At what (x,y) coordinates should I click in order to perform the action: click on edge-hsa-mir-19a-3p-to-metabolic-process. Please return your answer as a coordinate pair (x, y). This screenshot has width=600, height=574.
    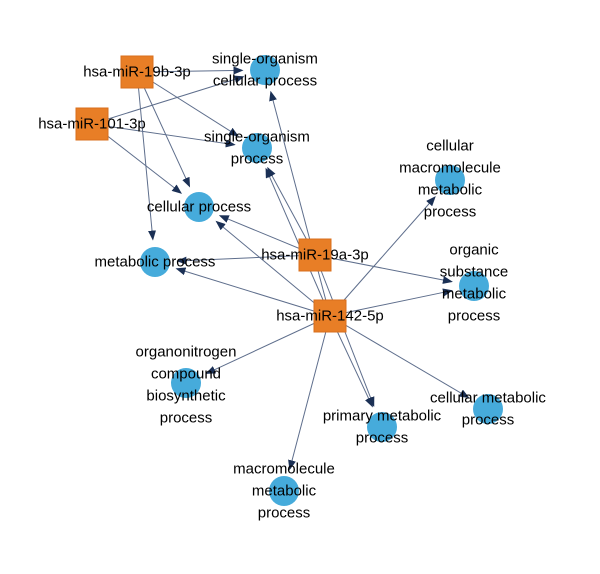
    Looking at the image, I should click on (246, 259).